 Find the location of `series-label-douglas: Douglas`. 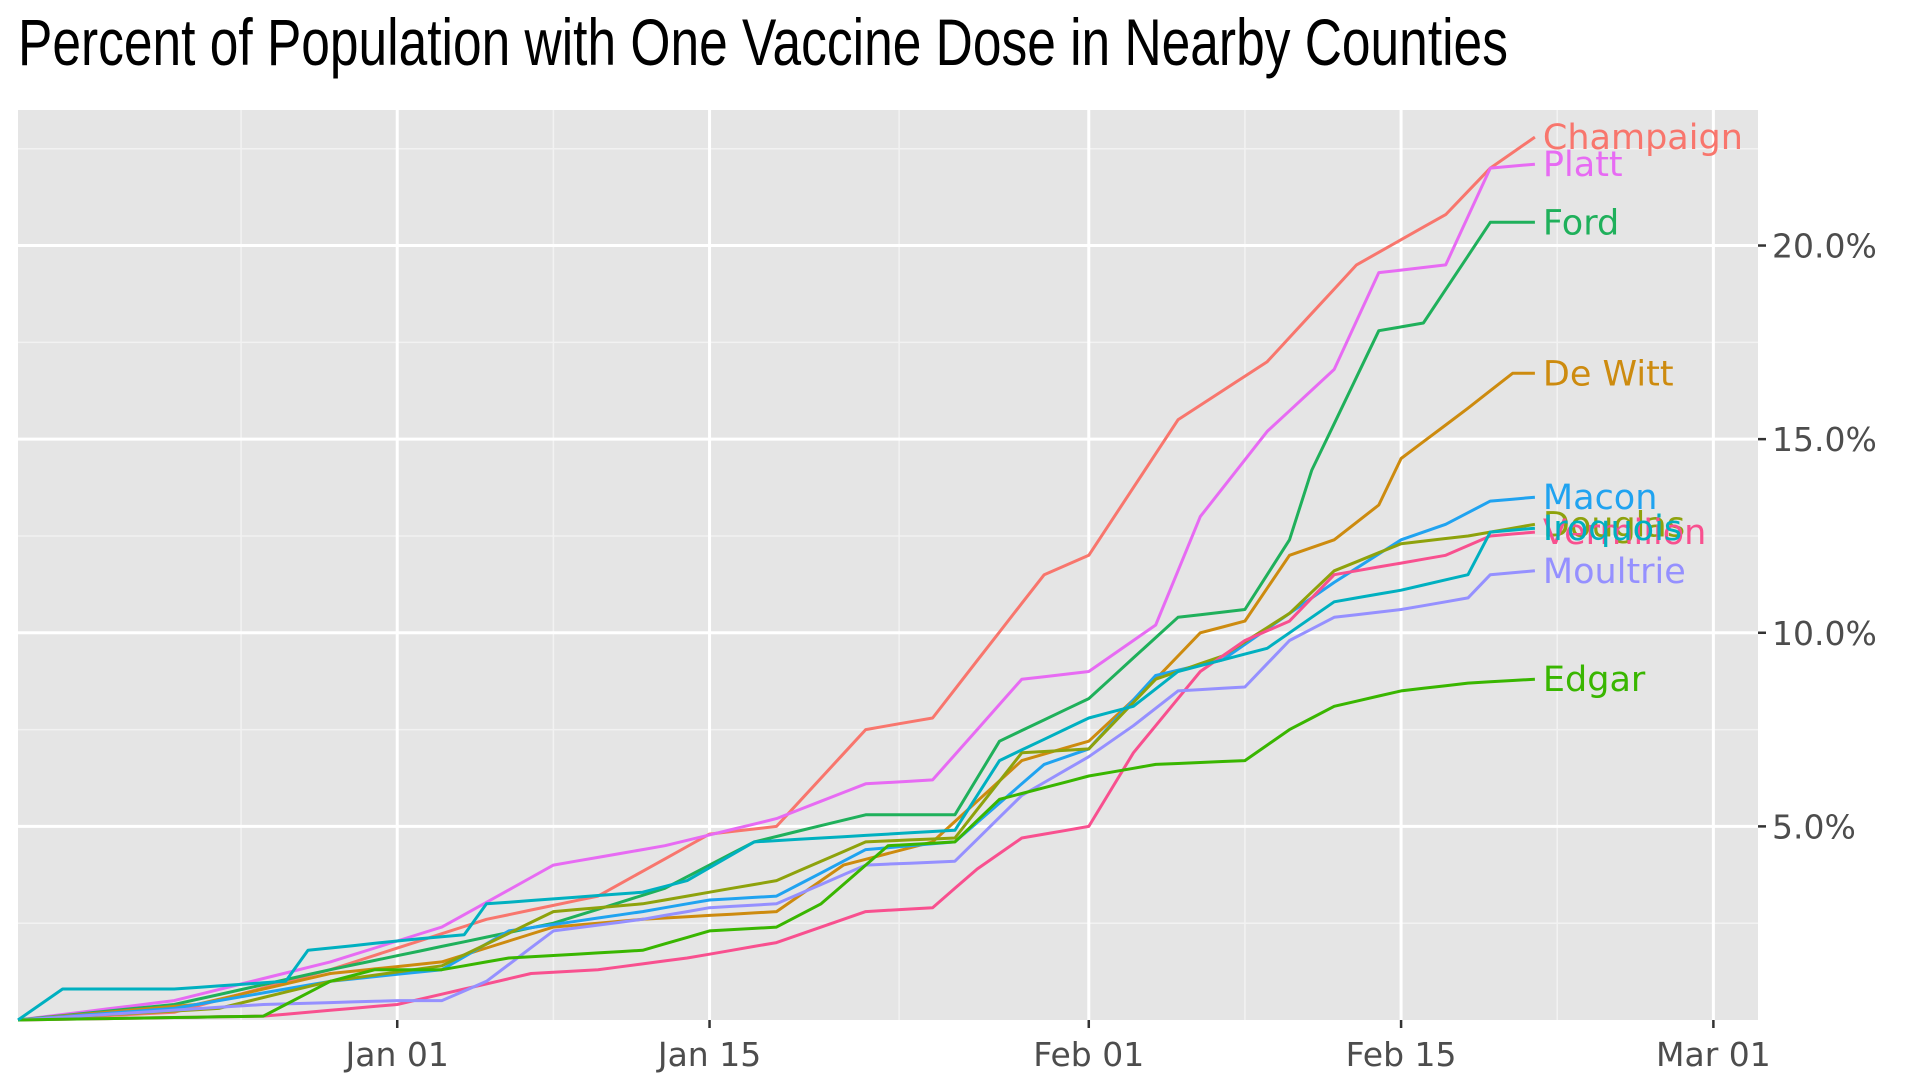

series-label-douglas: Douglas is located at coordinates (1614, 525).